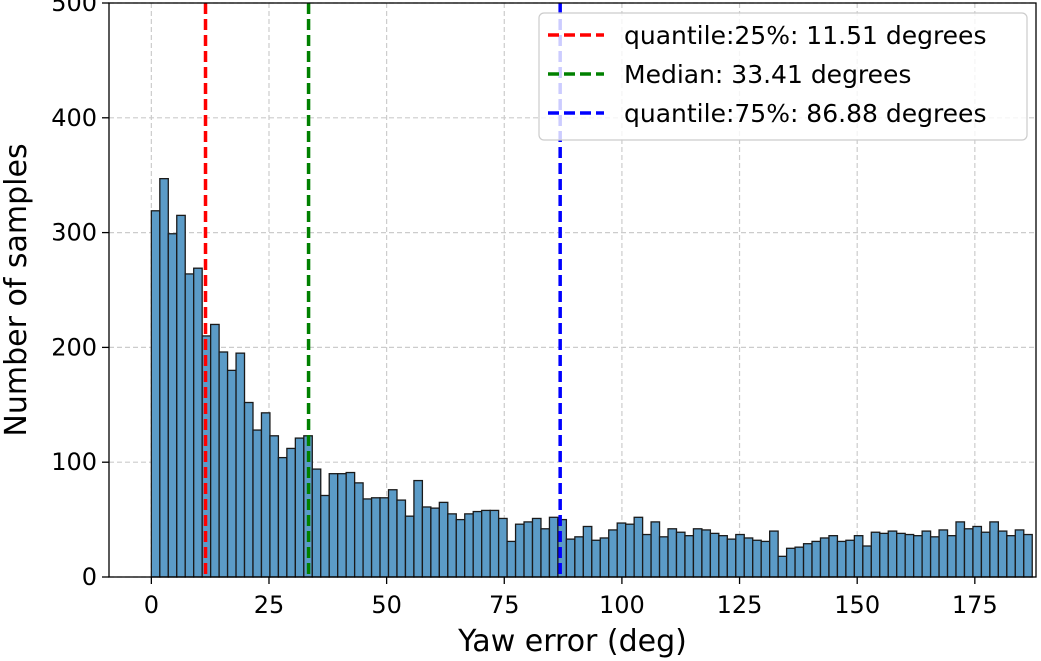 This screenshot has width=1041, height=661. What do you see at coordinates (269, 605) in the screenshot?
I see `x-tick-label: 25` at bounding box center [269, 605].